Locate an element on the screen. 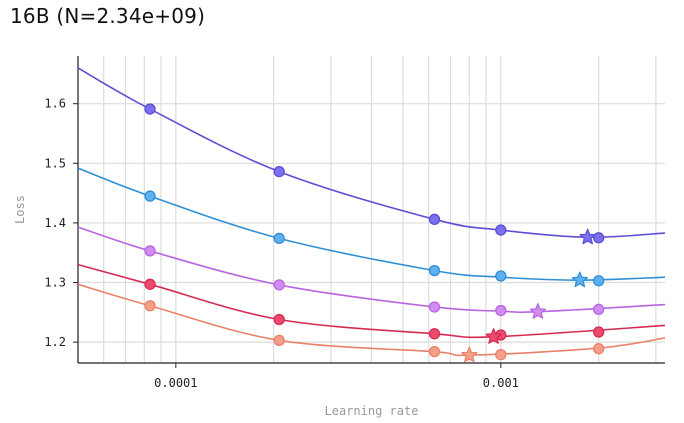  y-tick-label: 1.3 is located at coordinates (55, 283).